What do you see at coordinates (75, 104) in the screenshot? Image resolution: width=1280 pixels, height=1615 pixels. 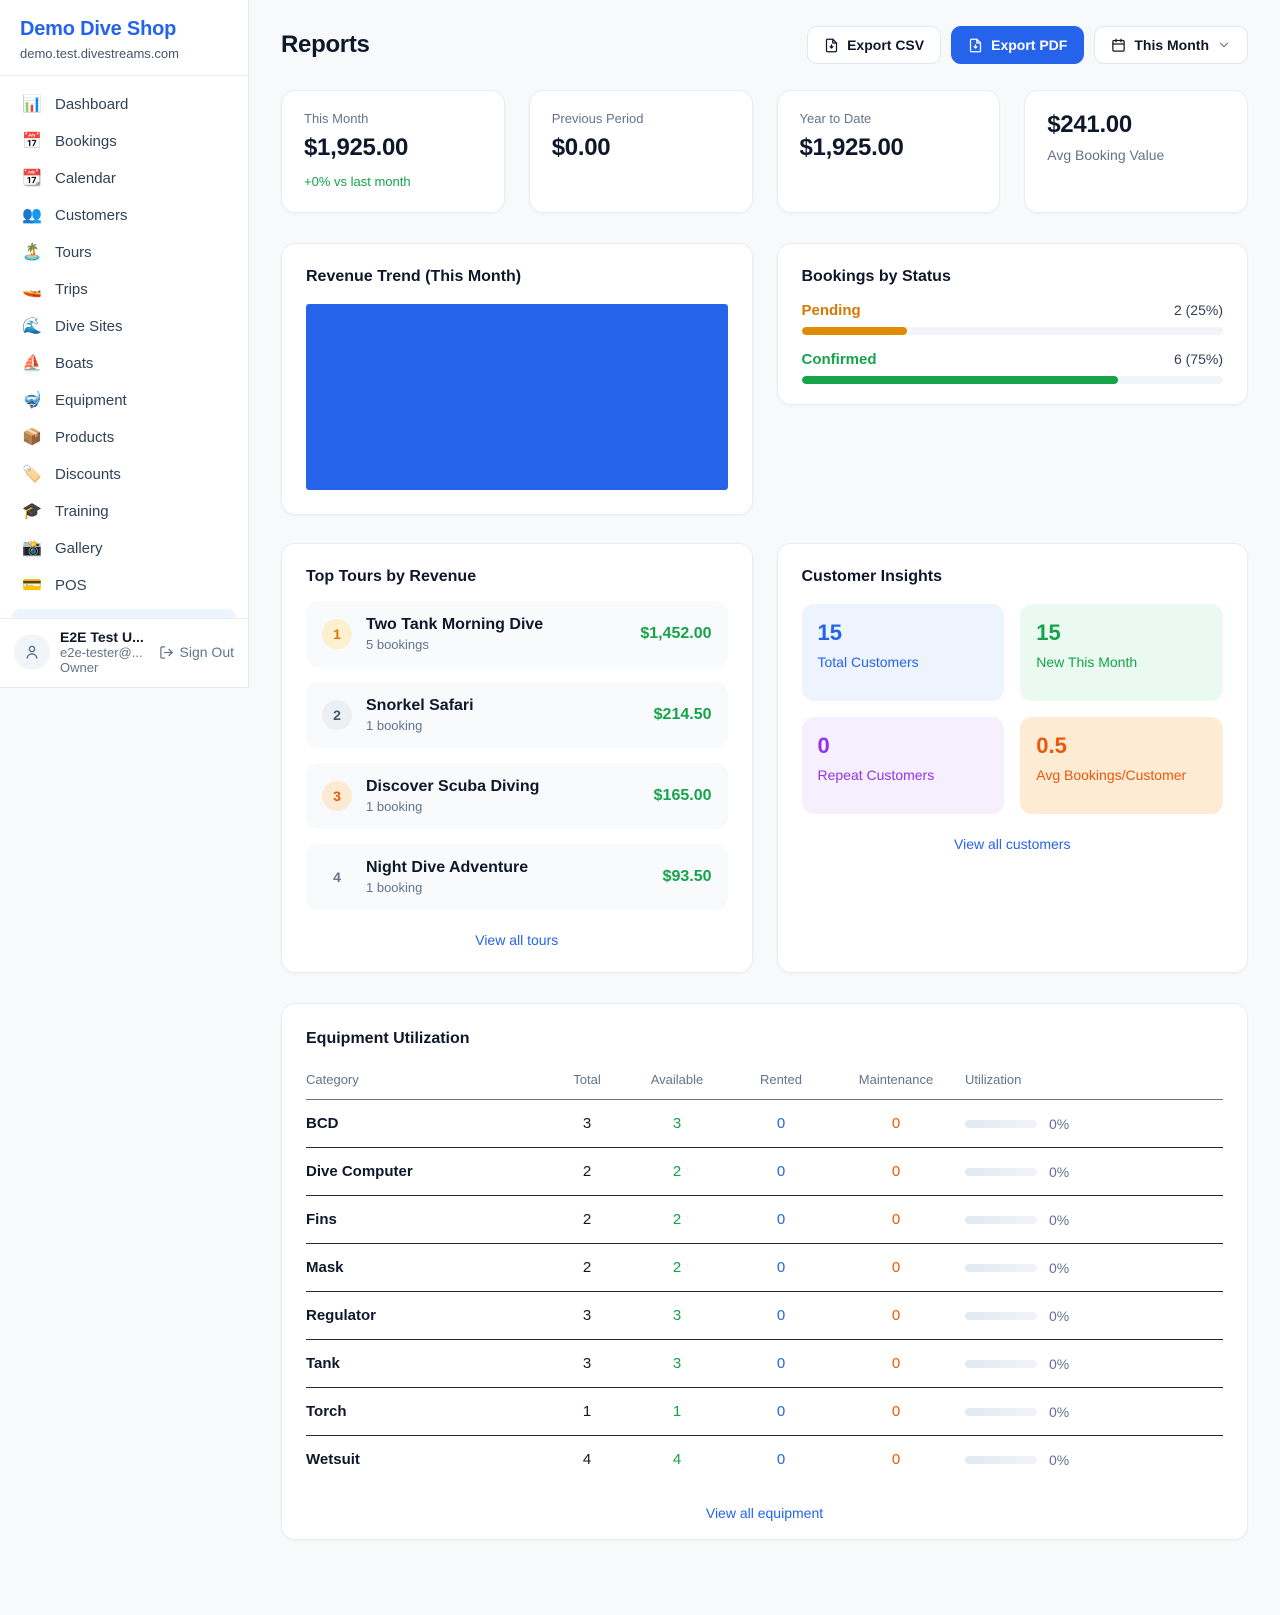 I see `sidebar-item-dashboard: 📊 Dashboard` at bounding box center [75, 104].